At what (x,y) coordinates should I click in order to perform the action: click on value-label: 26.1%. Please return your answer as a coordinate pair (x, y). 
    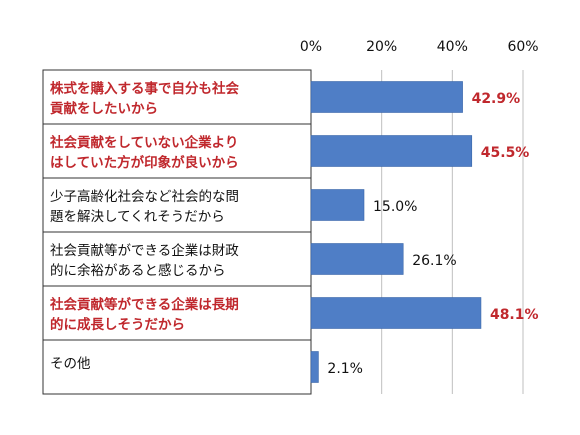
    Looking at the image, I should click on (434, 261).